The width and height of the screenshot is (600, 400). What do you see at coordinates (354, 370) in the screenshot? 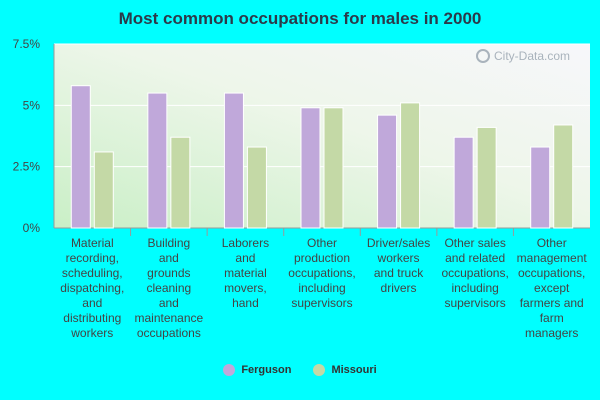
I see `legend-label-missouri: Missouri` at bounding box center [354, 370].